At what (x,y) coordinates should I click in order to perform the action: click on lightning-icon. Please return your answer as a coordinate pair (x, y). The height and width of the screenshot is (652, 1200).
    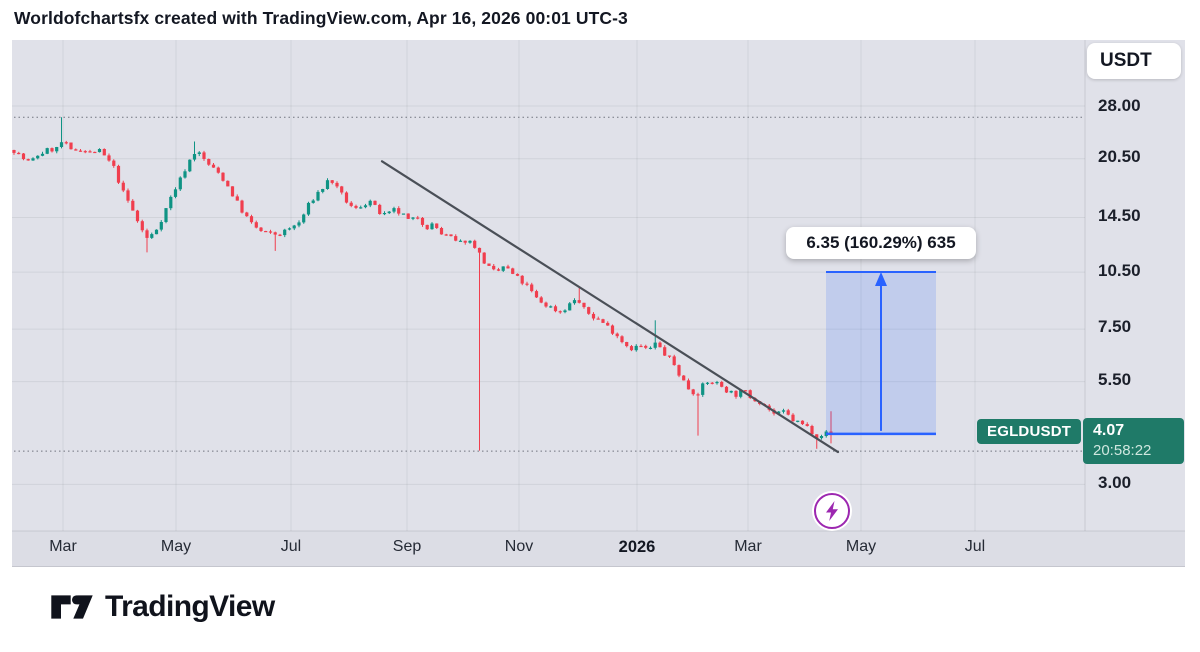
    Looking at the image, I should click on (832, 511).